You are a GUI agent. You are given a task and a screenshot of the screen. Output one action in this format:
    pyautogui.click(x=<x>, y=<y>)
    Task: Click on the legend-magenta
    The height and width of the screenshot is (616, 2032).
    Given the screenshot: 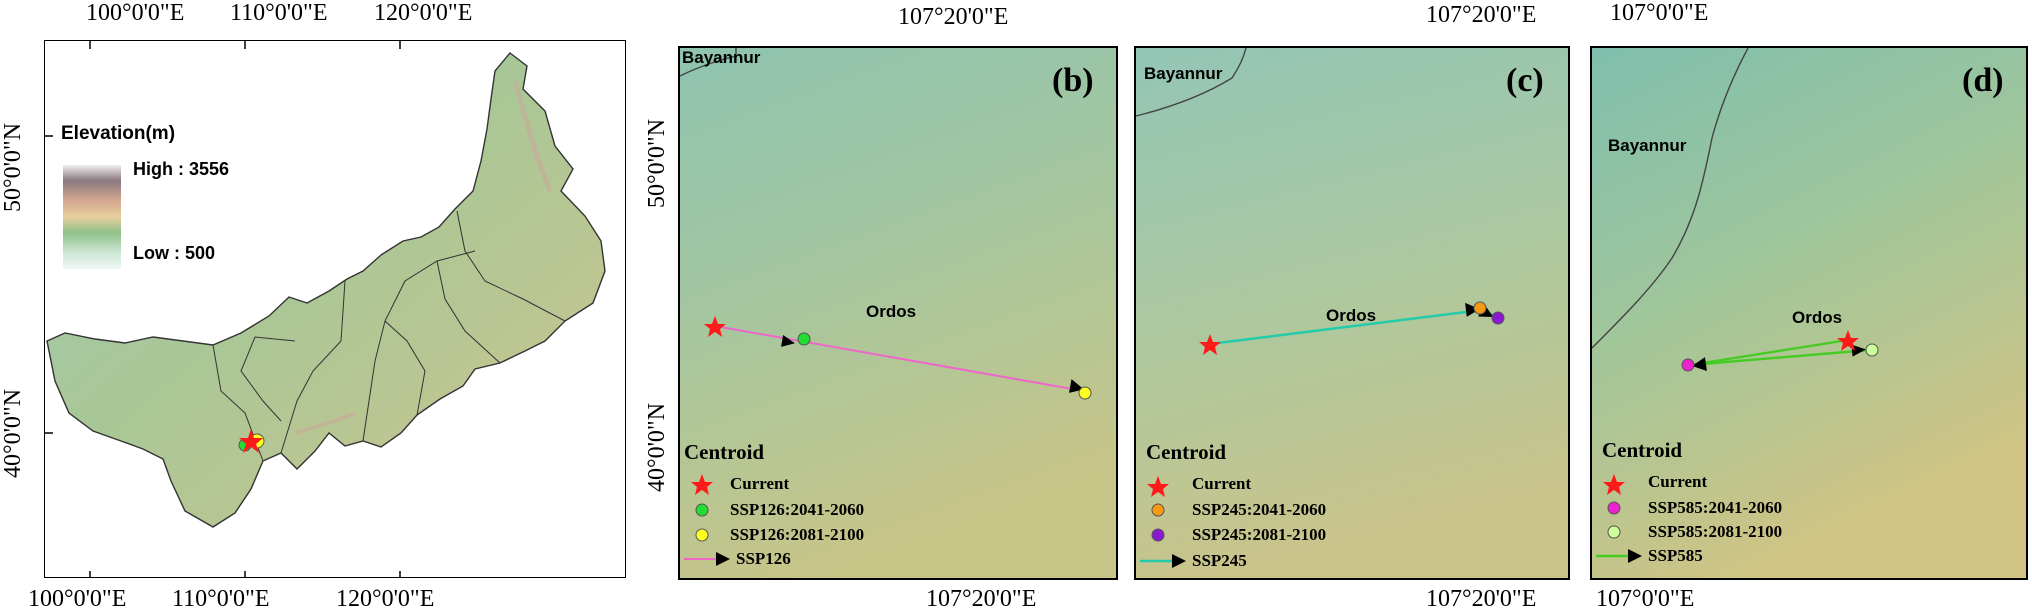 What is the action you would take?
    pyautogui.click(x=1614, y=508)
    